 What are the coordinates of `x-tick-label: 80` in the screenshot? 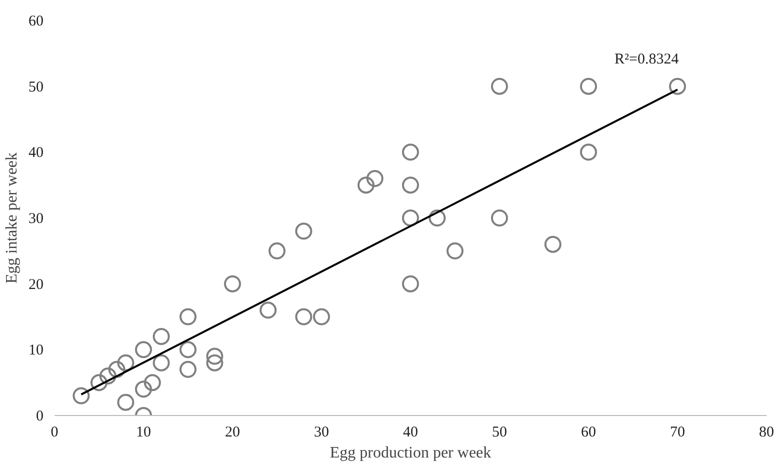 It's located at (766, 432).